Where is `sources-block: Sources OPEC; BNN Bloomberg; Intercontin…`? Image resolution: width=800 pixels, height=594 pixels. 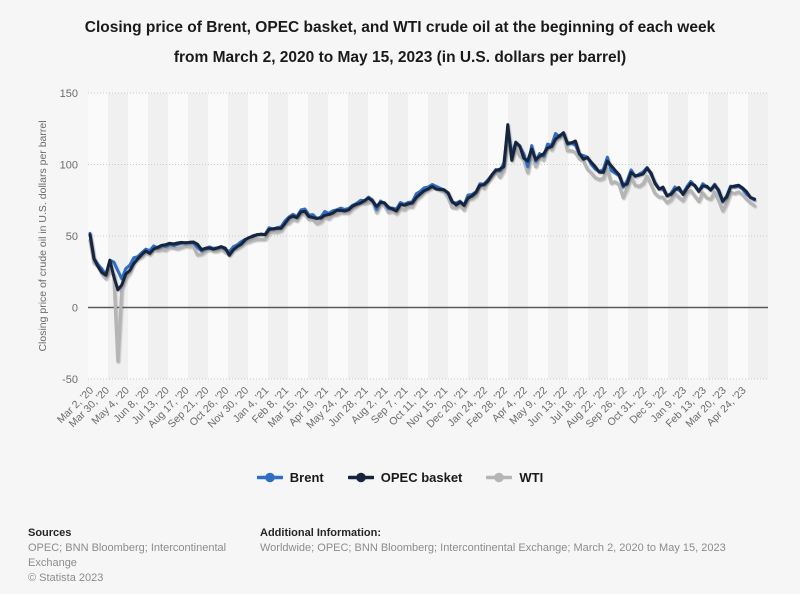
sources-block: Sources OPEC; BNN Bloomberg; Intercontin… is located at coordinates (138, 556).